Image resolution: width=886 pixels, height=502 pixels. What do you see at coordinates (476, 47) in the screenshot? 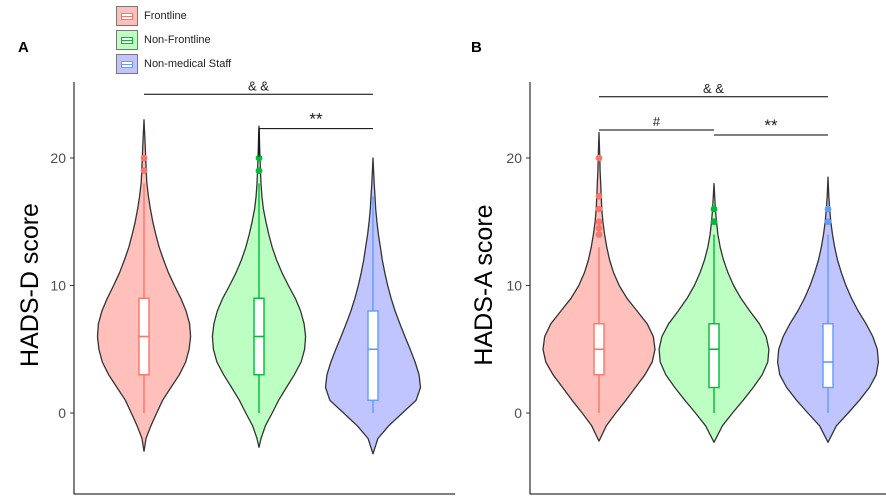
I see `panel-label: B` at bounding box center [476, 47].